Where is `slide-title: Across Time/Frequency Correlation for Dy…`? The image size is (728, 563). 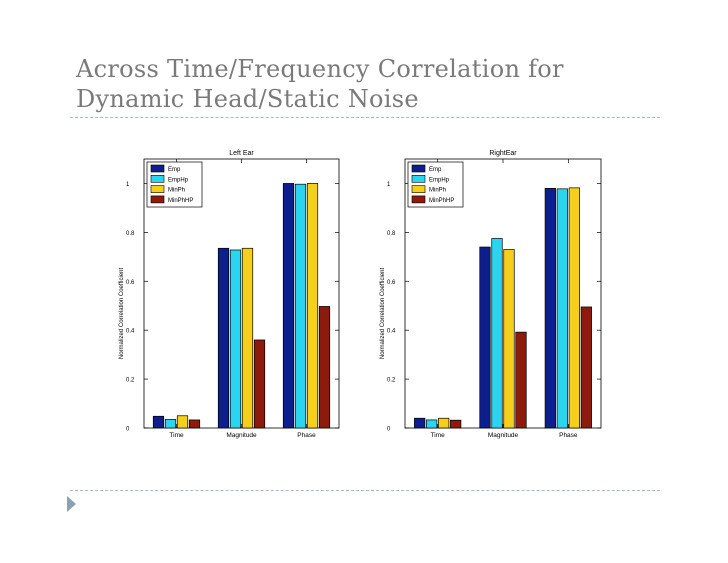 slide-title: Across Time/Frequency Correlation for Dy… is located at coordinates (376, 84).